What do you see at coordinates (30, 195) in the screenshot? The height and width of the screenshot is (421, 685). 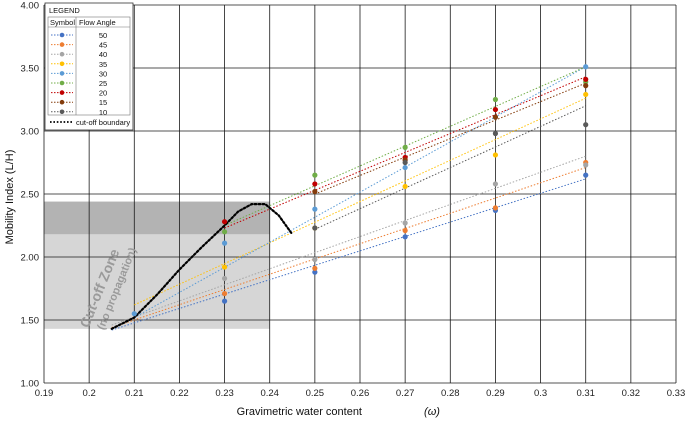 I see `y-tick-label: 2.50` at bounding box center [30, 195].